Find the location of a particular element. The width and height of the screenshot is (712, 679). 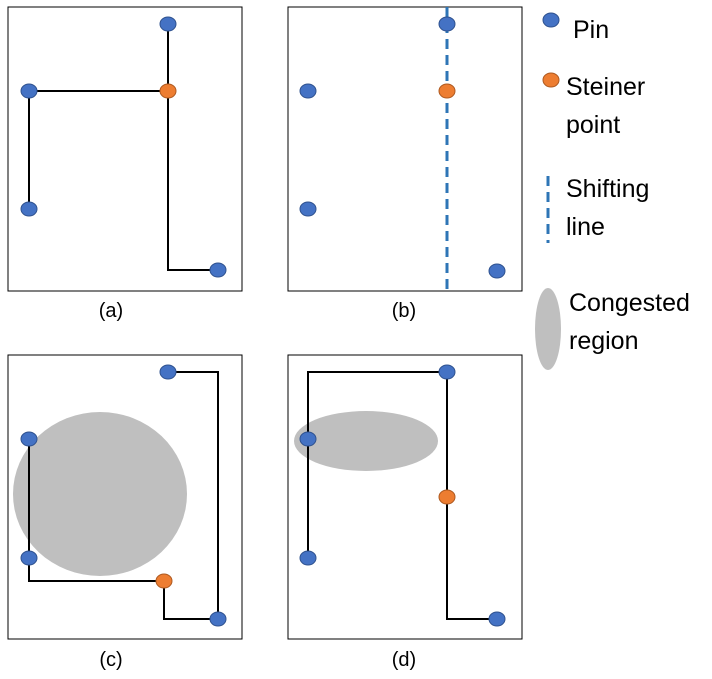

panel-d-pin-left-top is located at coordinates (308, 439).